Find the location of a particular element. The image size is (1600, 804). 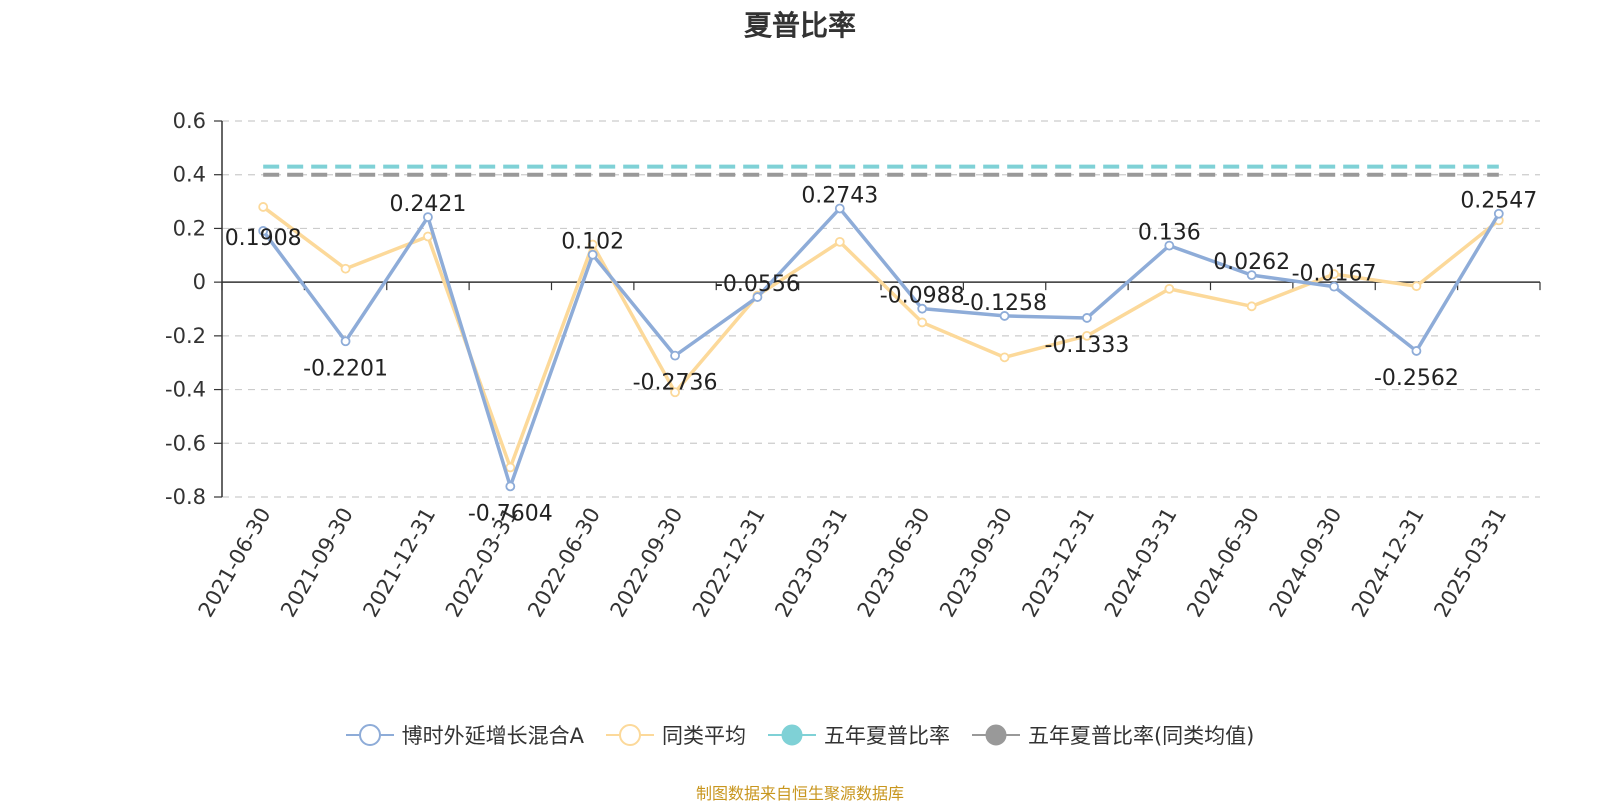

x-tick-label: 2021-09-30 is located at coordinates (317, 563).